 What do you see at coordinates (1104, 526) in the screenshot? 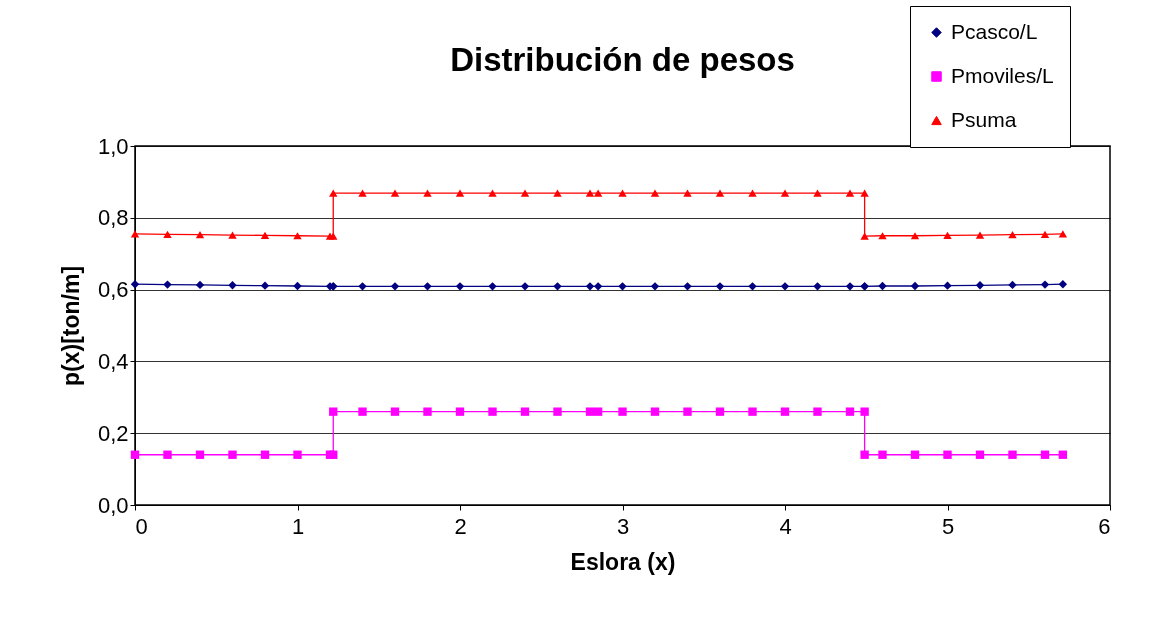
I see `x-tick-label: 6` at bounding box center [1104, 526].